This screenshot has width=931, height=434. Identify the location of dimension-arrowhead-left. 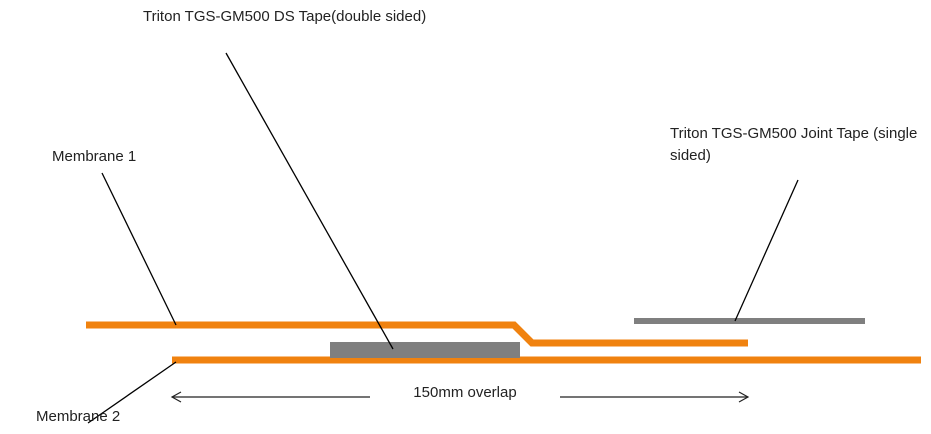
(176, 397).